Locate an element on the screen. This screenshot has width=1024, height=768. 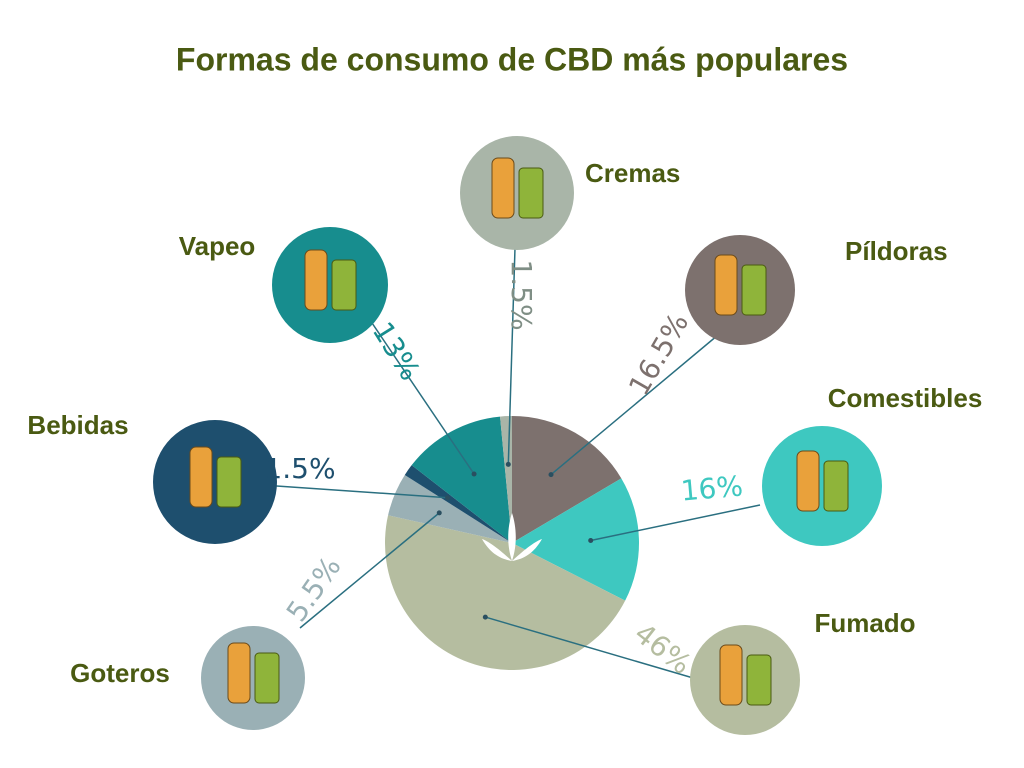
value-label: 5.5% is located at coordinates (314, 589).